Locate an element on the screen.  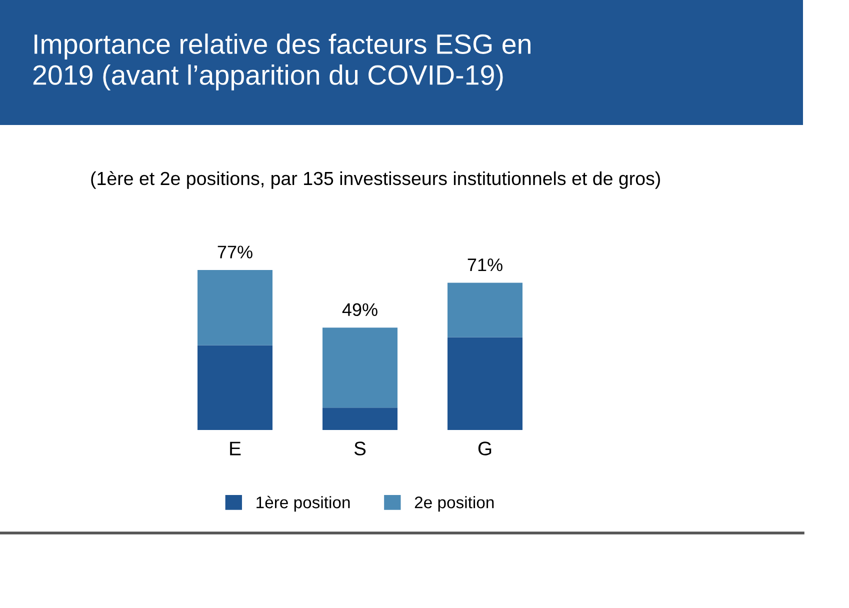
chart-subtitle: (1ère et 2e positions, par 135 investisseurs institutionnels et de gros) is located at coordinates (375, 180).